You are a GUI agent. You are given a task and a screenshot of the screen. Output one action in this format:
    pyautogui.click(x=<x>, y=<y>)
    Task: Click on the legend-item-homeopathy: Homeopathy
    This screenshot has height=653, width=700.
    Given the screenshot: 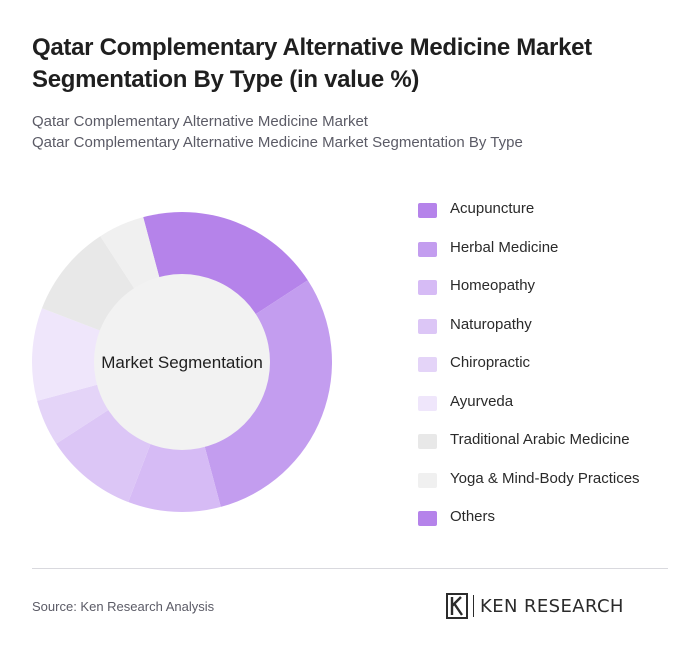 What is the action you would take?
    pyautogui.click(x=553, y=294)
    